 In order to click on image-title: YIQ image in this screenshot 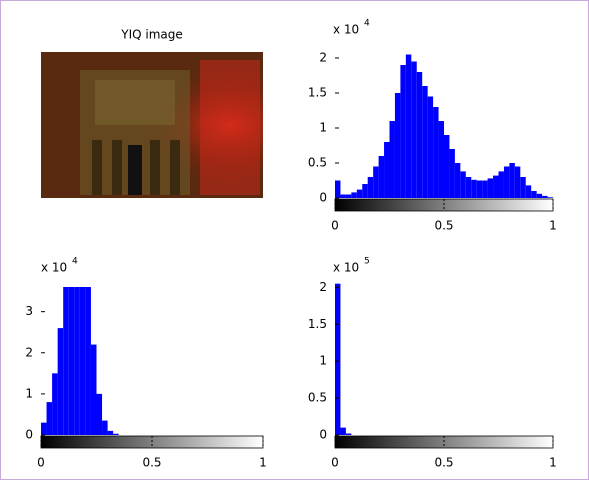, I will do `click(151, 35)`.